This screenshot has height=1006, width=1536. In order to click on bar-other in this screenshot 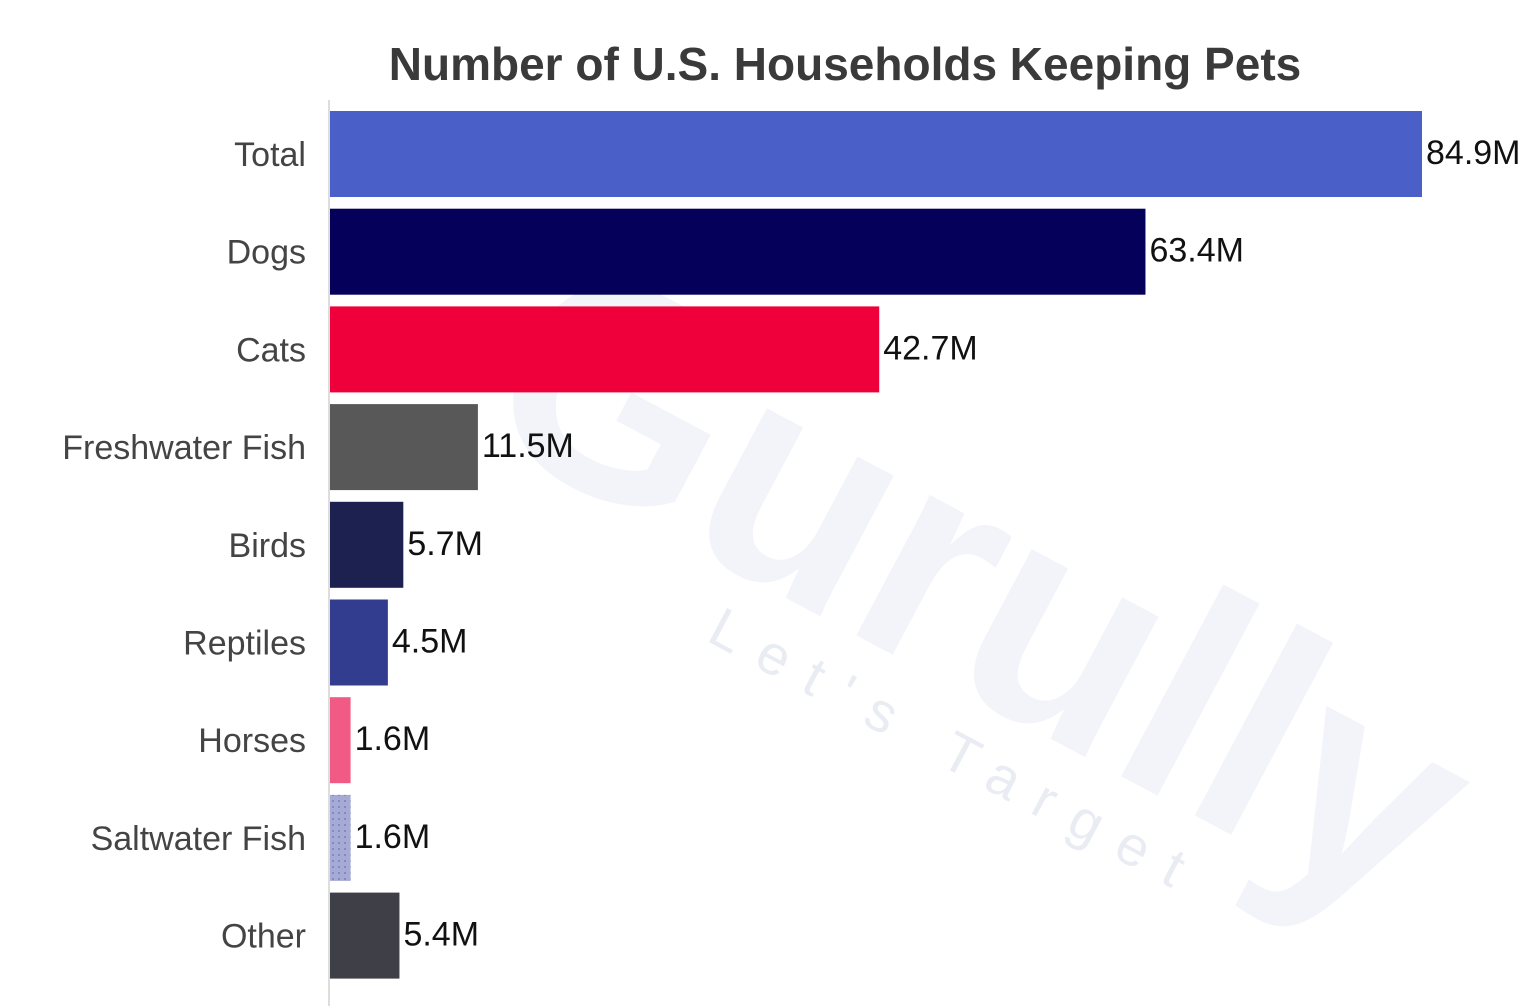, I will do `click(365, 935)`.